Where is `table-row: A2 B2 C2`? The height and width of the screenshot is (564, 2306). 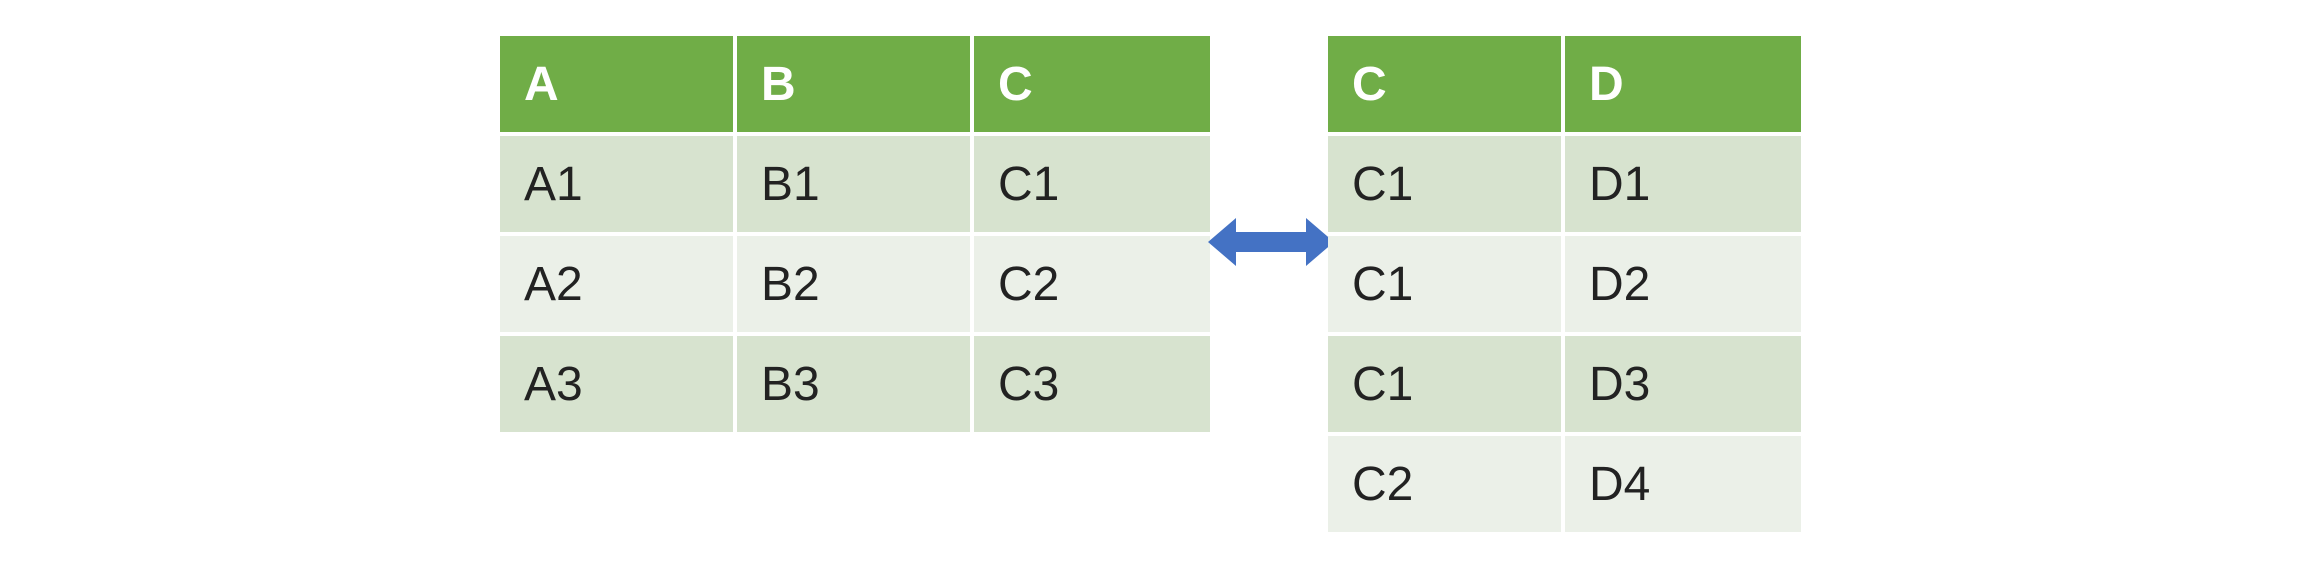
table-row: A2 B2 C2 is located at coordinates (855, 284).